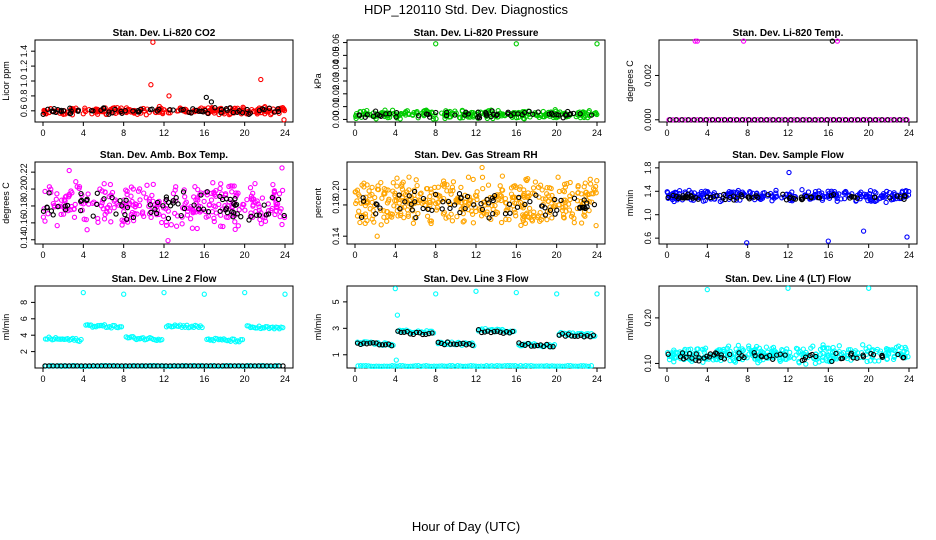 The height and width of the screenshot is (540, 936). What do you see at coordinates (788, 279) in the screenshot?
I see `panel-title: Stan. Dev. Line 4 (LT) Flow` at bounding box center [788, 279].